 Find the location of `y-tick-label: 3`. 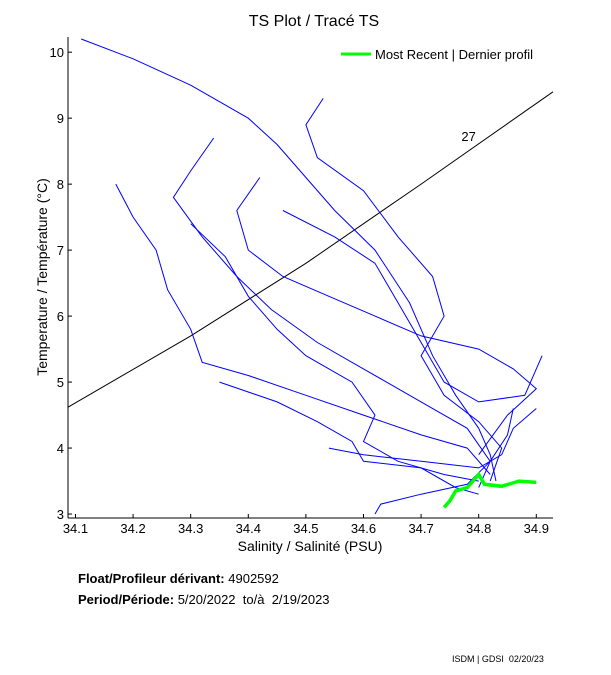

y-tick-label: 3 is located at coordinates (60, 514).